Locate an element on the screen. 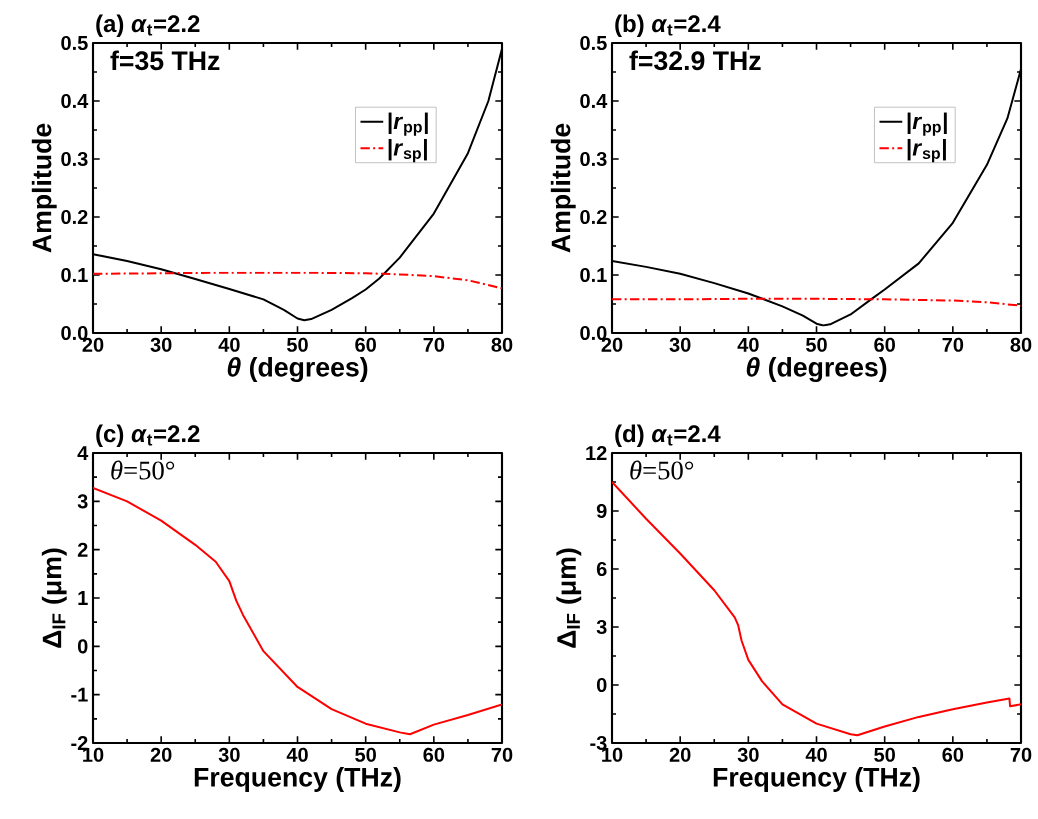 The image size is (1038, 819). chart-title: (b) α$_{t}$=2.4 is located at coordinates (668, 25).